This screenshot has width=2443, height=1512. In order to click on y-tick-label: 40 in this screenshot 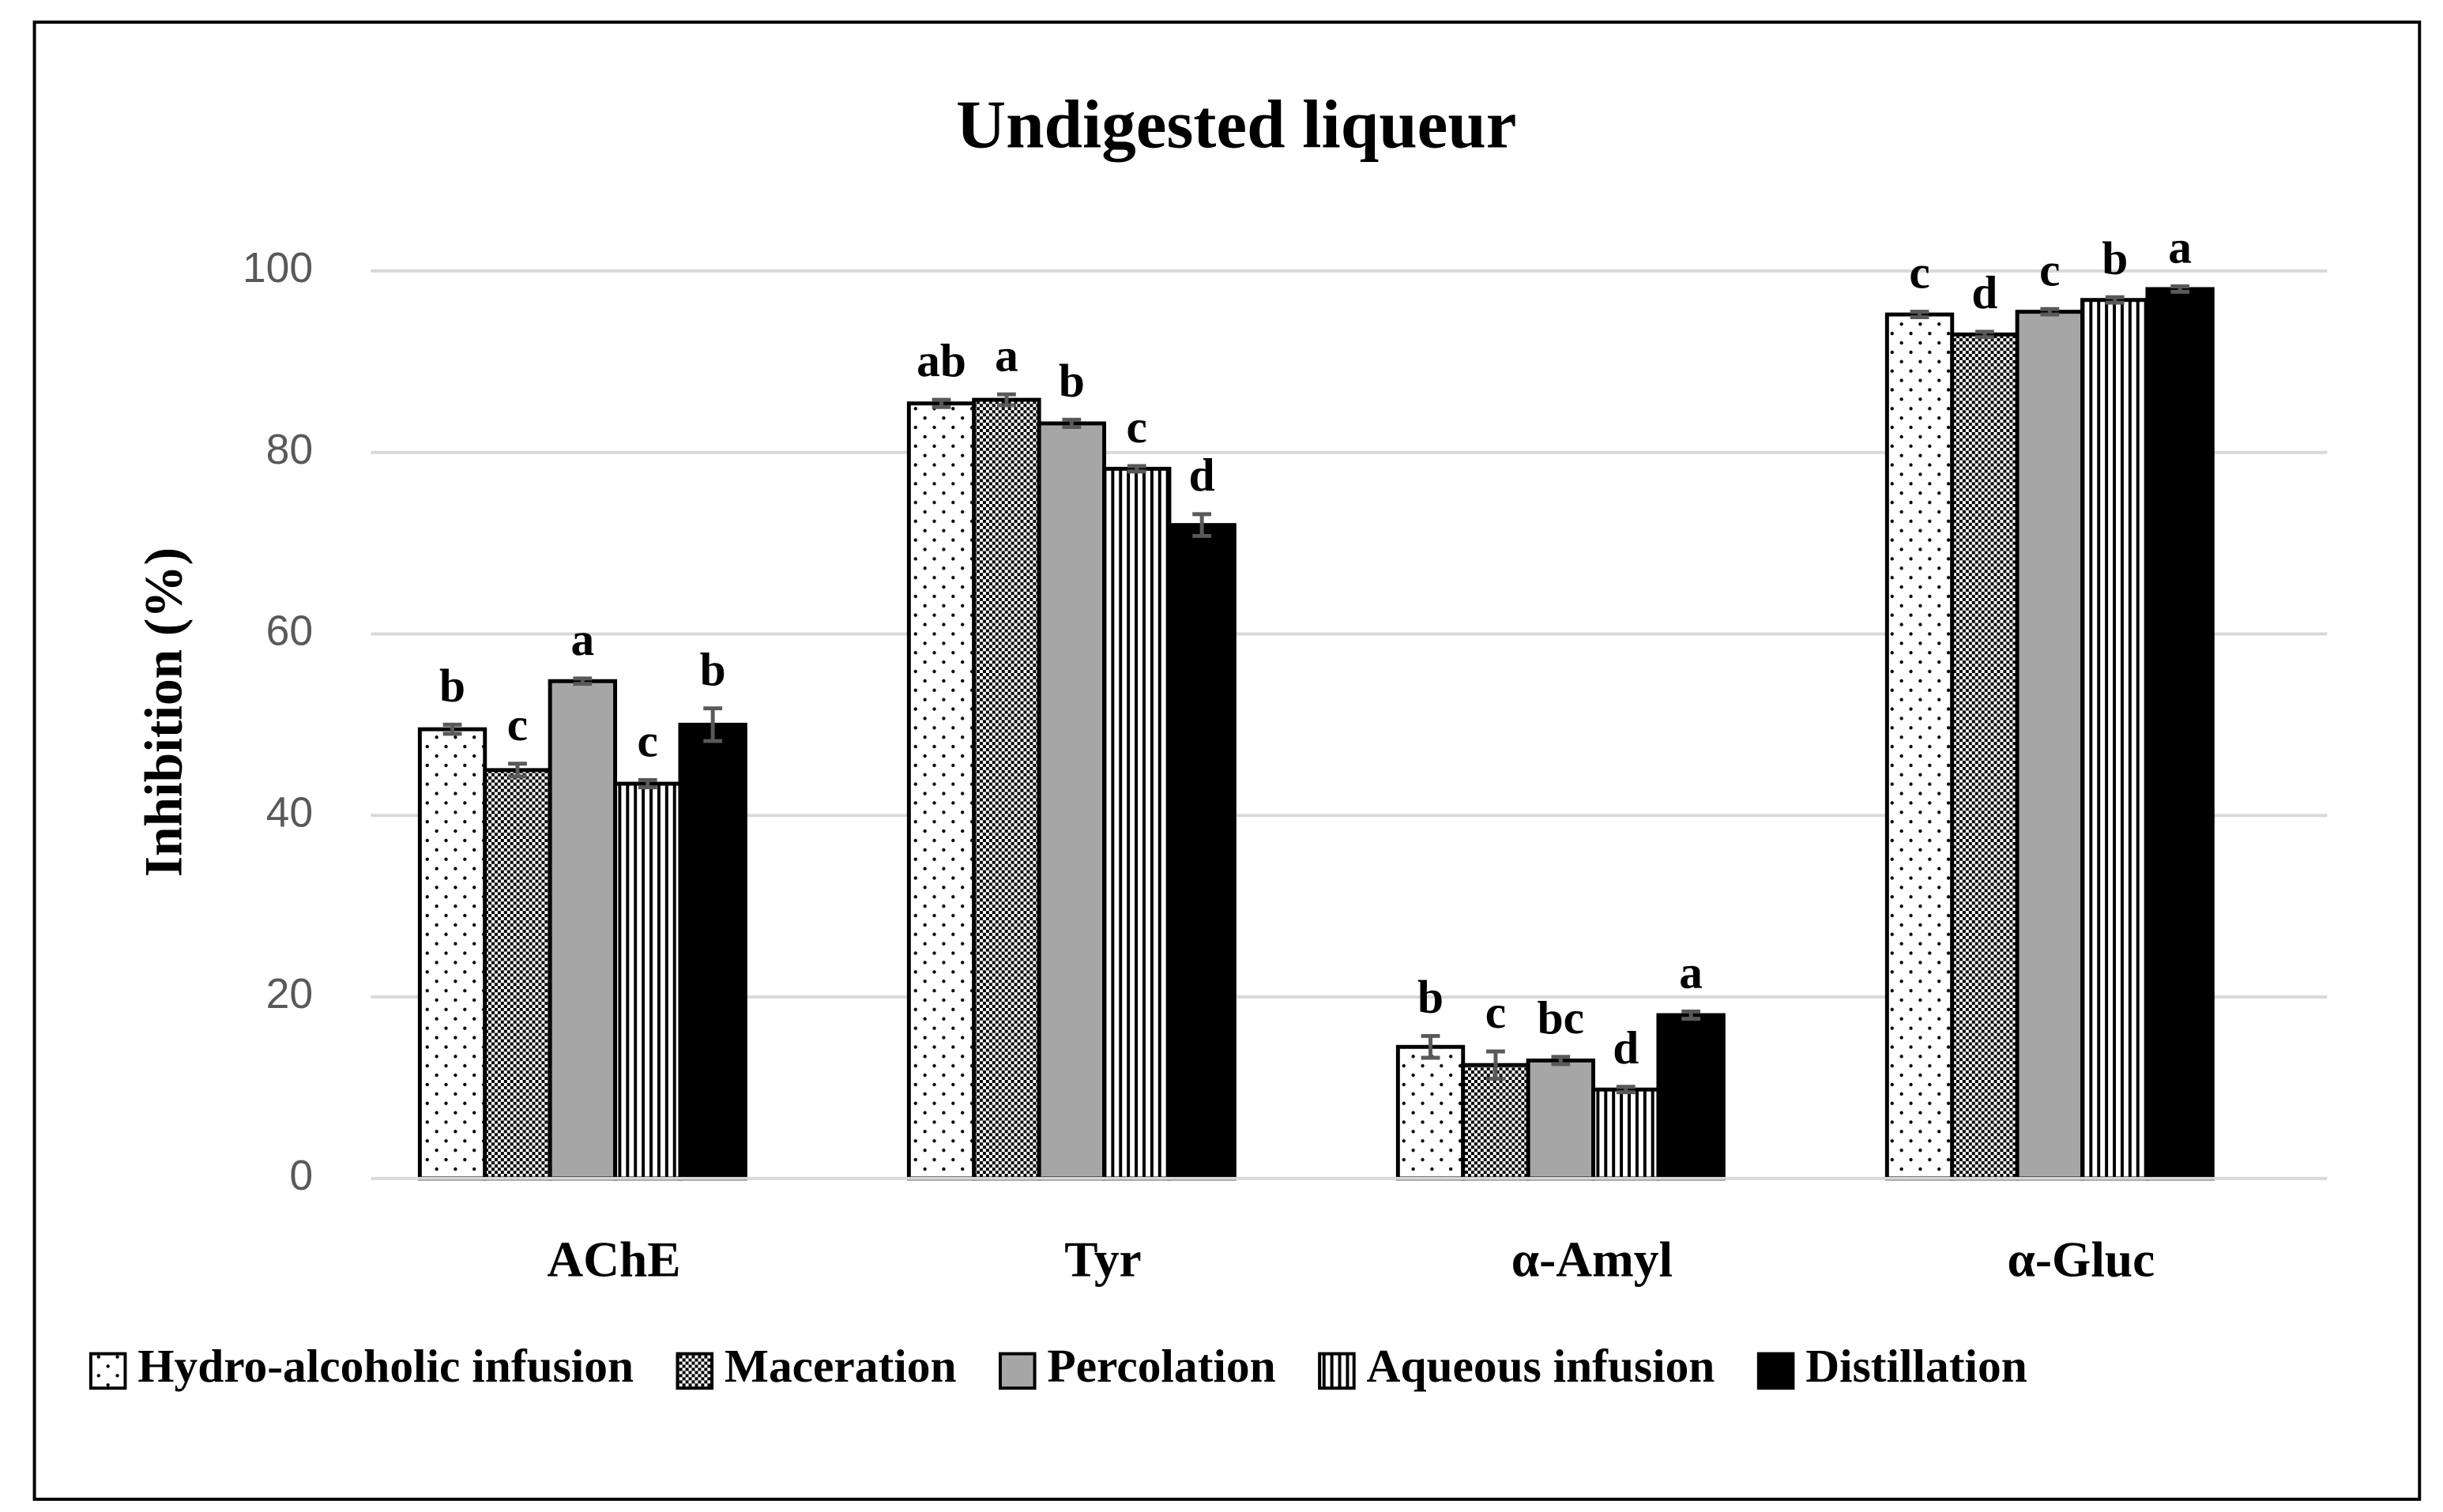, I will do `click(289, 812)`.